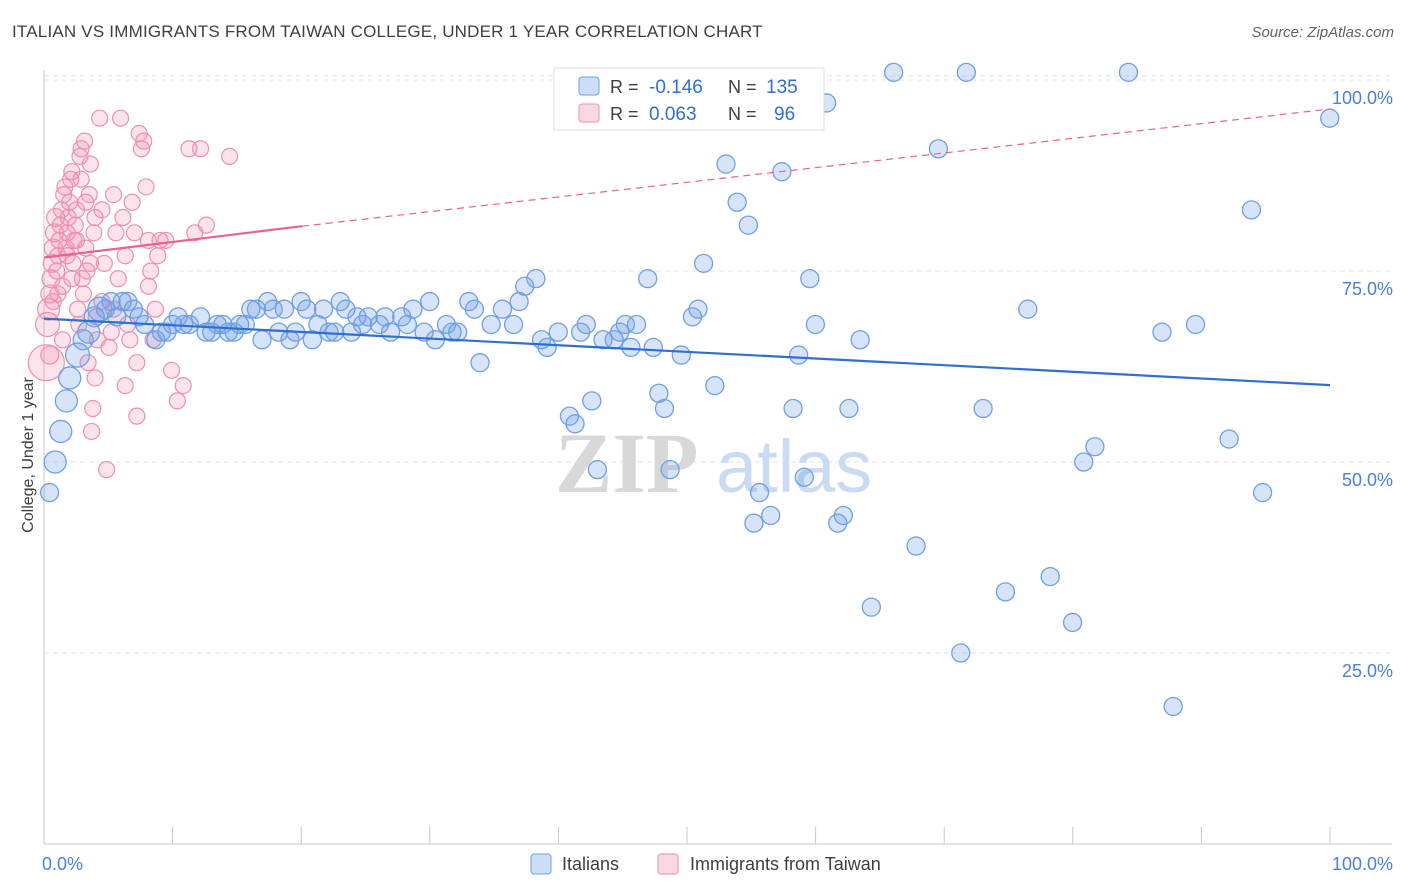 Image resolution: width=1406 pixels, height=892 pixels. What do you see at coordinates (590, 864) in the screenshot?
I see `bottom-legend-italians: Italians` at bounding box center [590, 864].